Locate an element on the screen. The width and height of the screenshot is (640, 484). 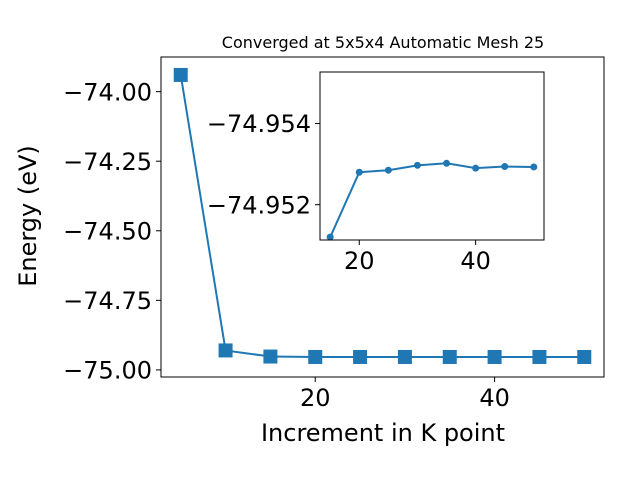
main-y-axis-label: Energy (eV) is located at coordinates (28, 216).